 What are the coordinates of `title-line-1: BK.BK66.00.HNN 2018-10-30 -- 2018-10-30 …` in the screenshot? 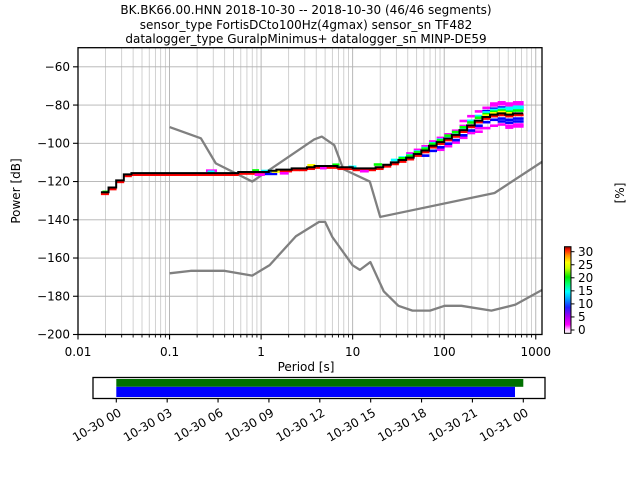 It's located at (306, 10).